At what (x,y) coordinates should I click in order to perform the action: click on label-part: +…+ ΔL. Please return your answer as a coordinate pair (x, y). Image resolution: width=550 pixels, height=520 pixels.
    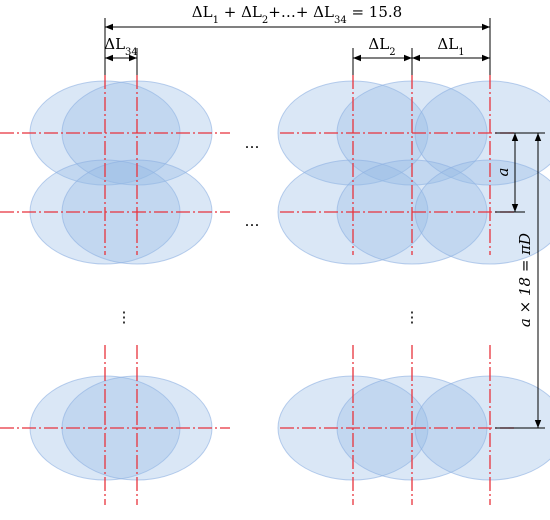
    Looking at the image, I should click on (301, 12).